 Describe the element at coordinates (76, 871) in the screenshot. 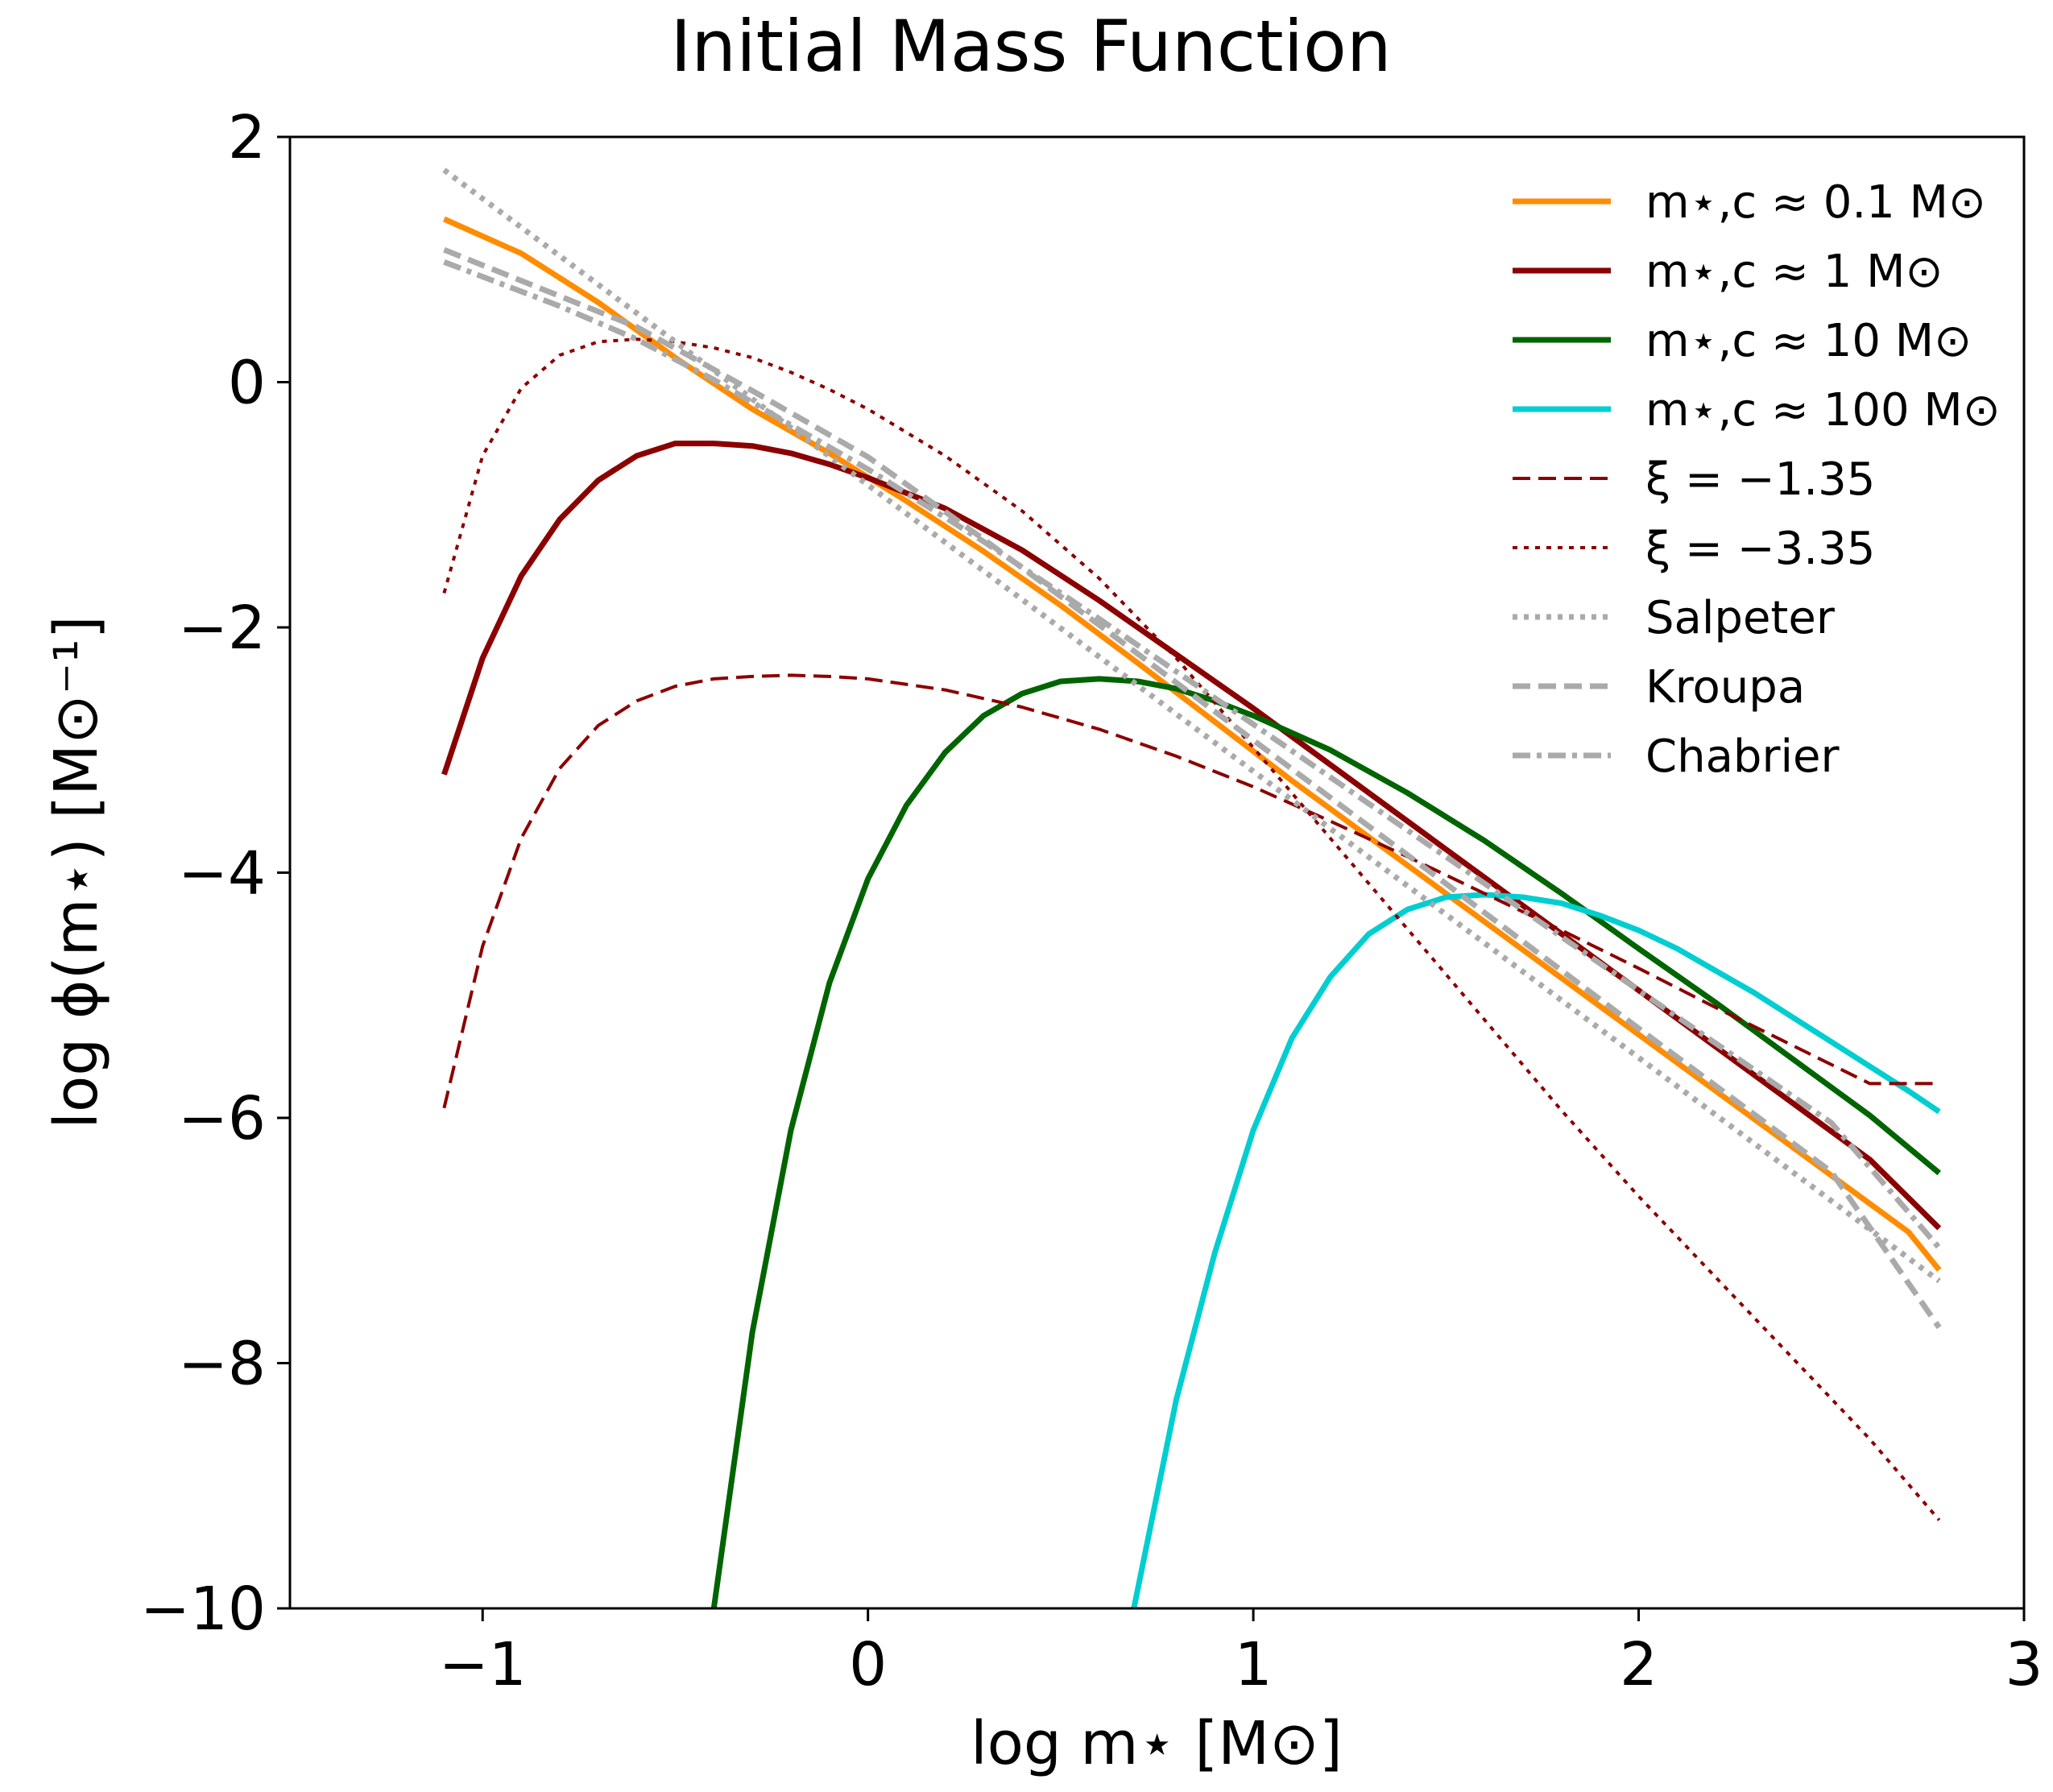

I see `y-axis-label: log ϕ(m⋆) [M⊙⁻¹]` at that location.